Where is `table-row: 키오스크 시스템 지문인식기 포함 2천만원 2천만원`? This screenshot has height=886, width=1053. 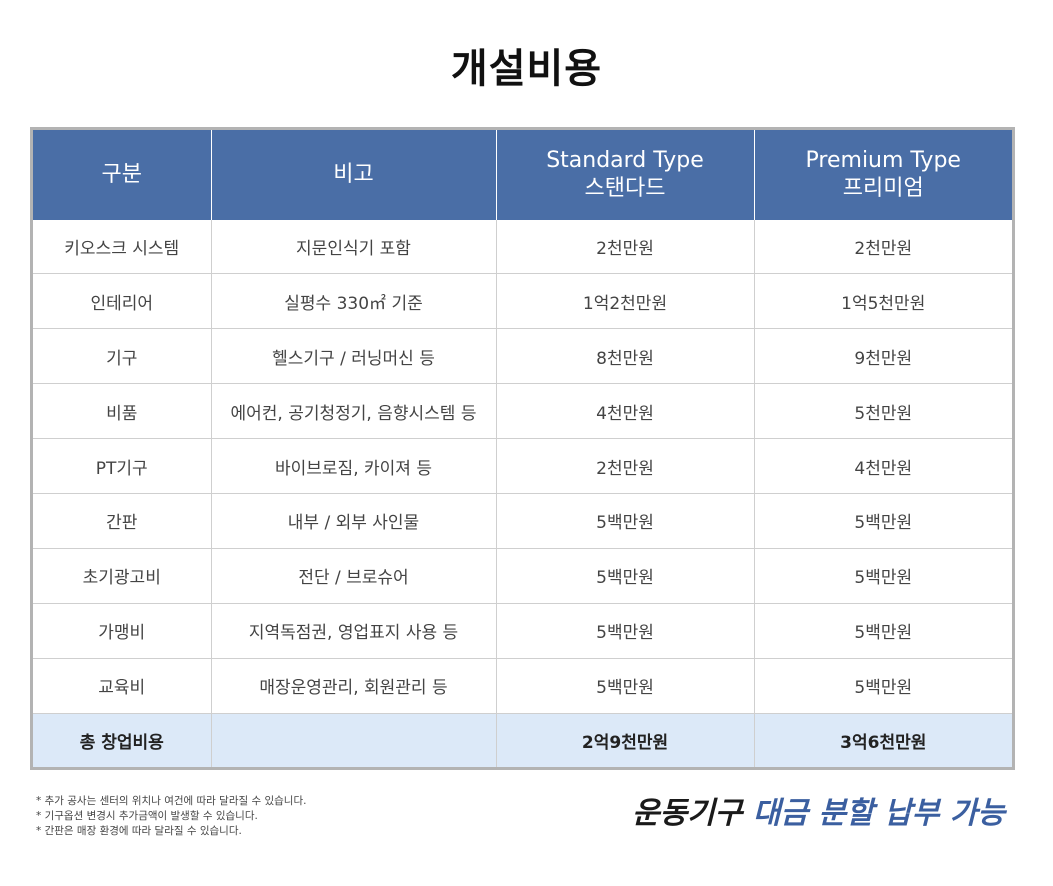
table-row: 키오스크 시스템 지문인식기 포함 2천만원 2천만원 is located at coordinates (522, 247).